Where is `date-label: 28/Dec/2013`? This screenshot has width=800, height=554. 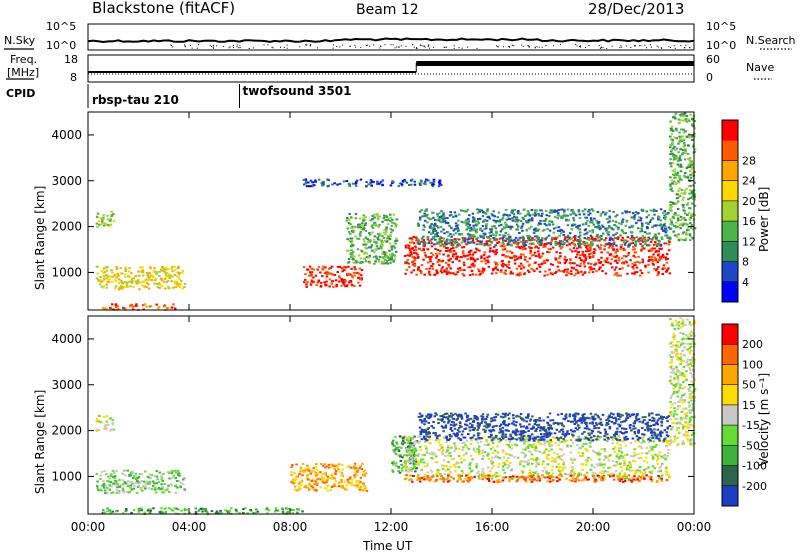 date-label: 28/Dec/2013 is located at coordinates (636, 9).